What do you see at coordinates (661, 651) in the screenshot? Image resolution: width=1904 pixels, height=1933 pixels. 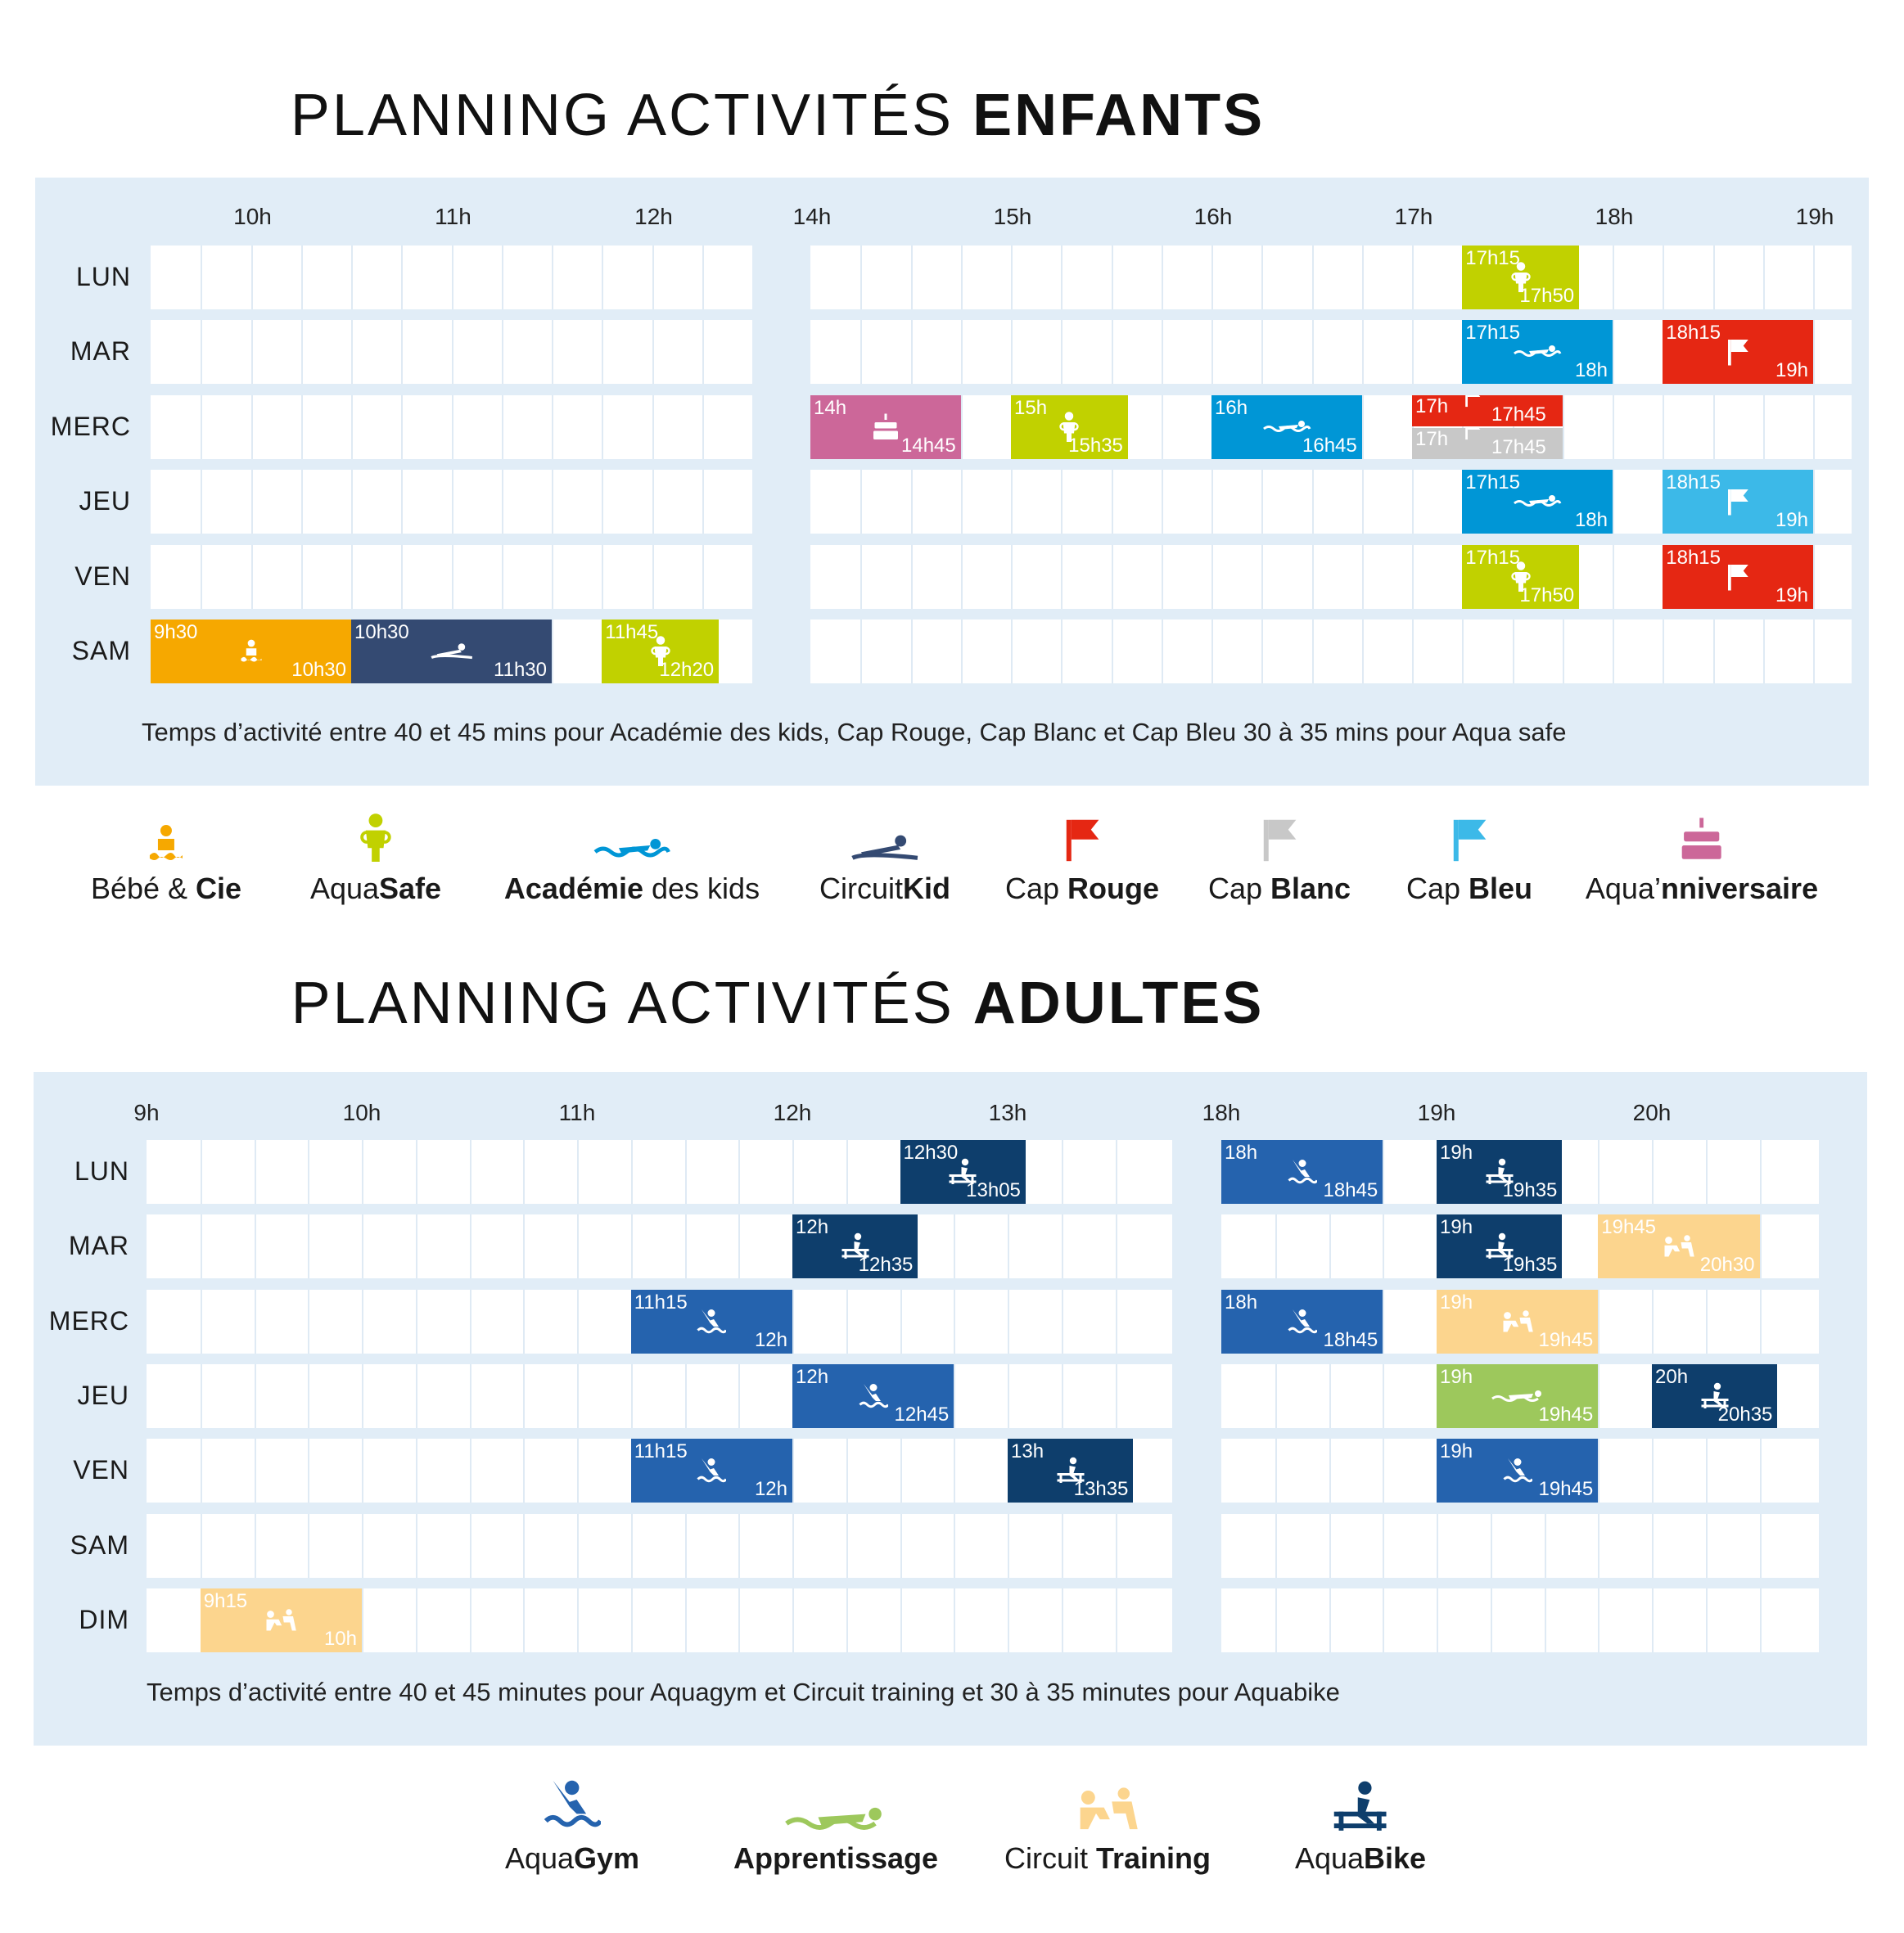 I see `session-aquasafe: 11h45 12h20` at bounding box center [661, 651].